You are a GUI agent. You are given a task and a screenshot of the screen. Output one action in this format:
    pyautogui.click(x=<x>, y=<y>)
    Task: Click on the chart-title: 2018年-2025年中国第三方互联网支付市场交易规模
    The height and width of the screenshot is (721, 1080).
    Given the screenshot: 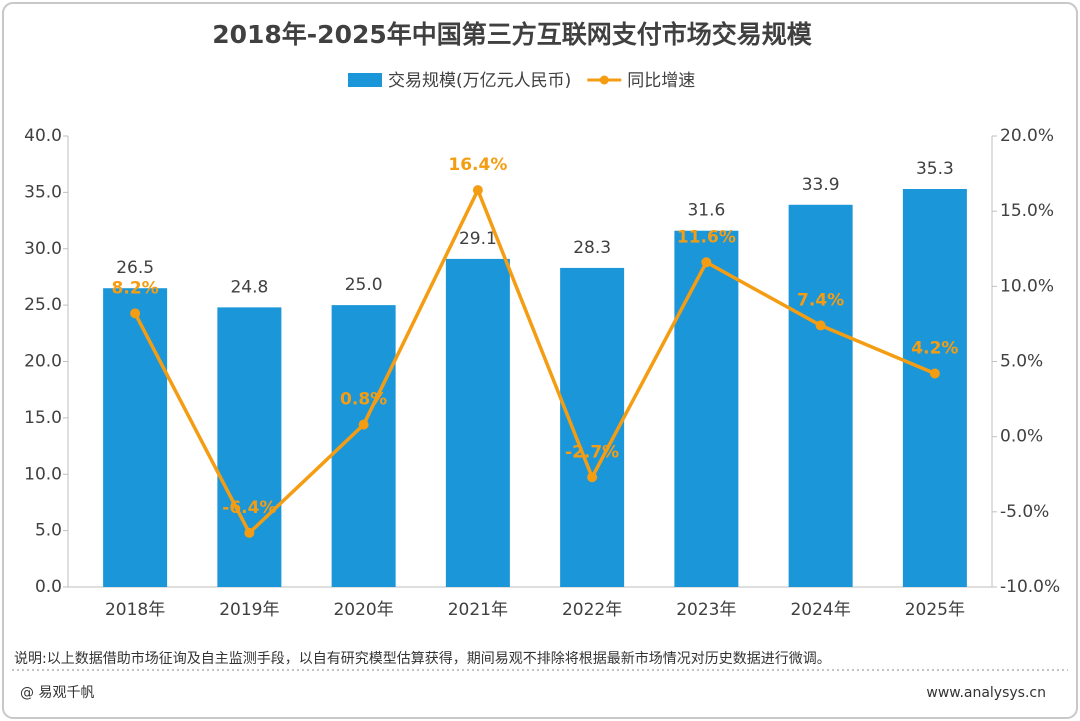 What is the action you would take?
    pyautogui.click(x=512, y=34)
    